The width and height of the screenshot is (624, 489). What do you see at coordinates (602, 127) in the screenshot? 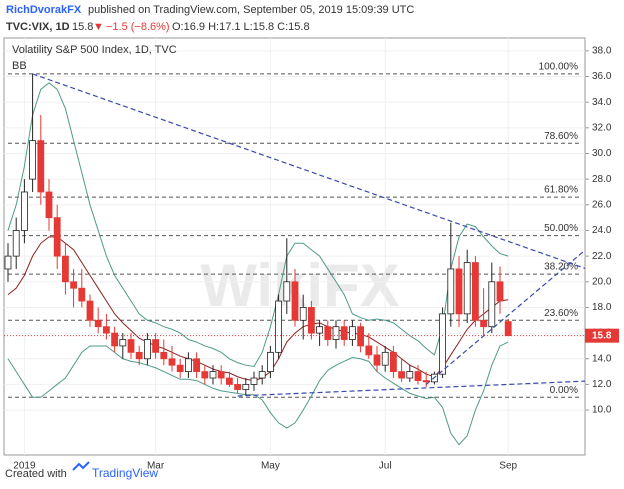
I see `y-tick-label: 32.0` at bounding box center [602, 127].